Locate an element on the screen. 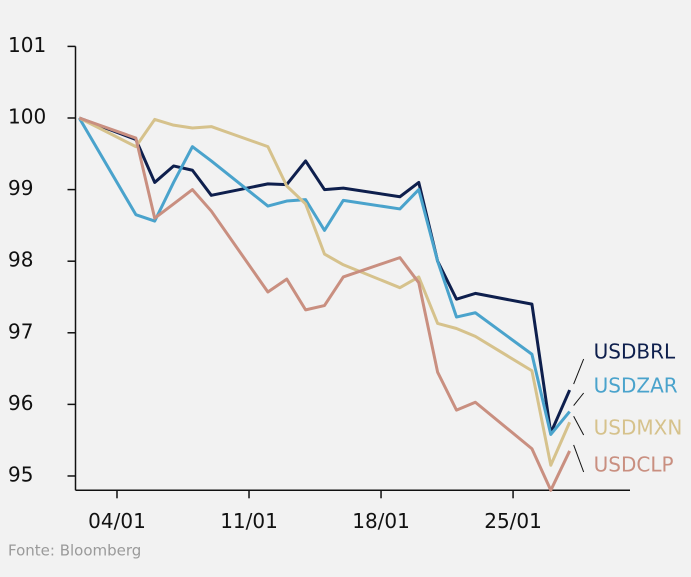 This screenshot has width=691, height=577. y-tick-label: 99 is located at coordinates (20, 188).